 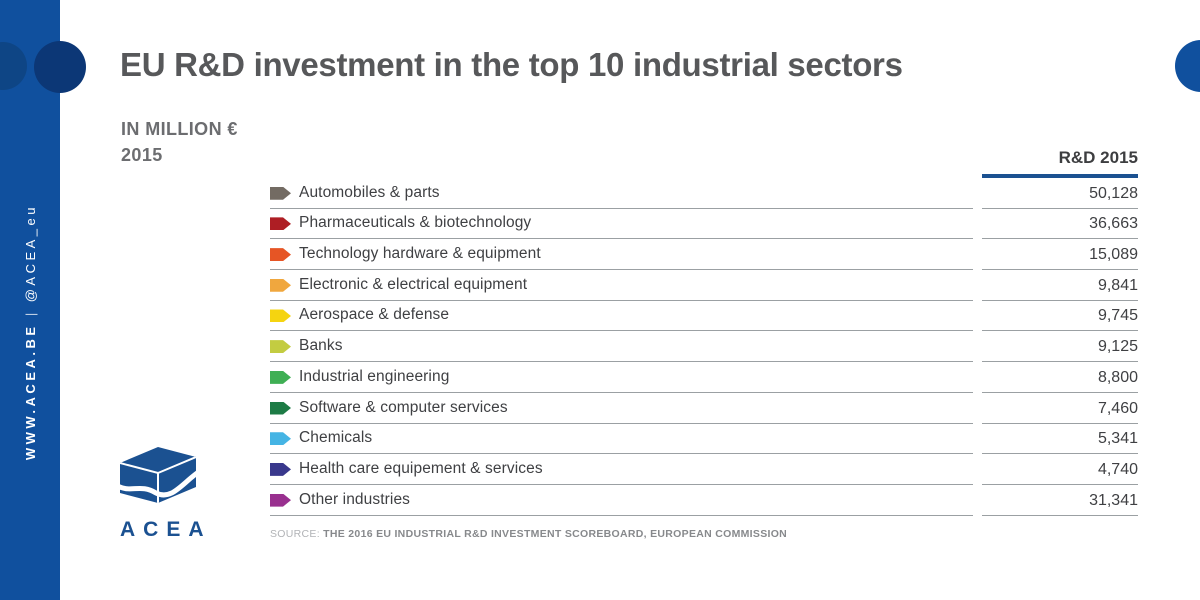 What do you see at coordinates (1117, 285) in the screenshot?
I see `sector-value: 9,841` at bounding box center [1117, 285].